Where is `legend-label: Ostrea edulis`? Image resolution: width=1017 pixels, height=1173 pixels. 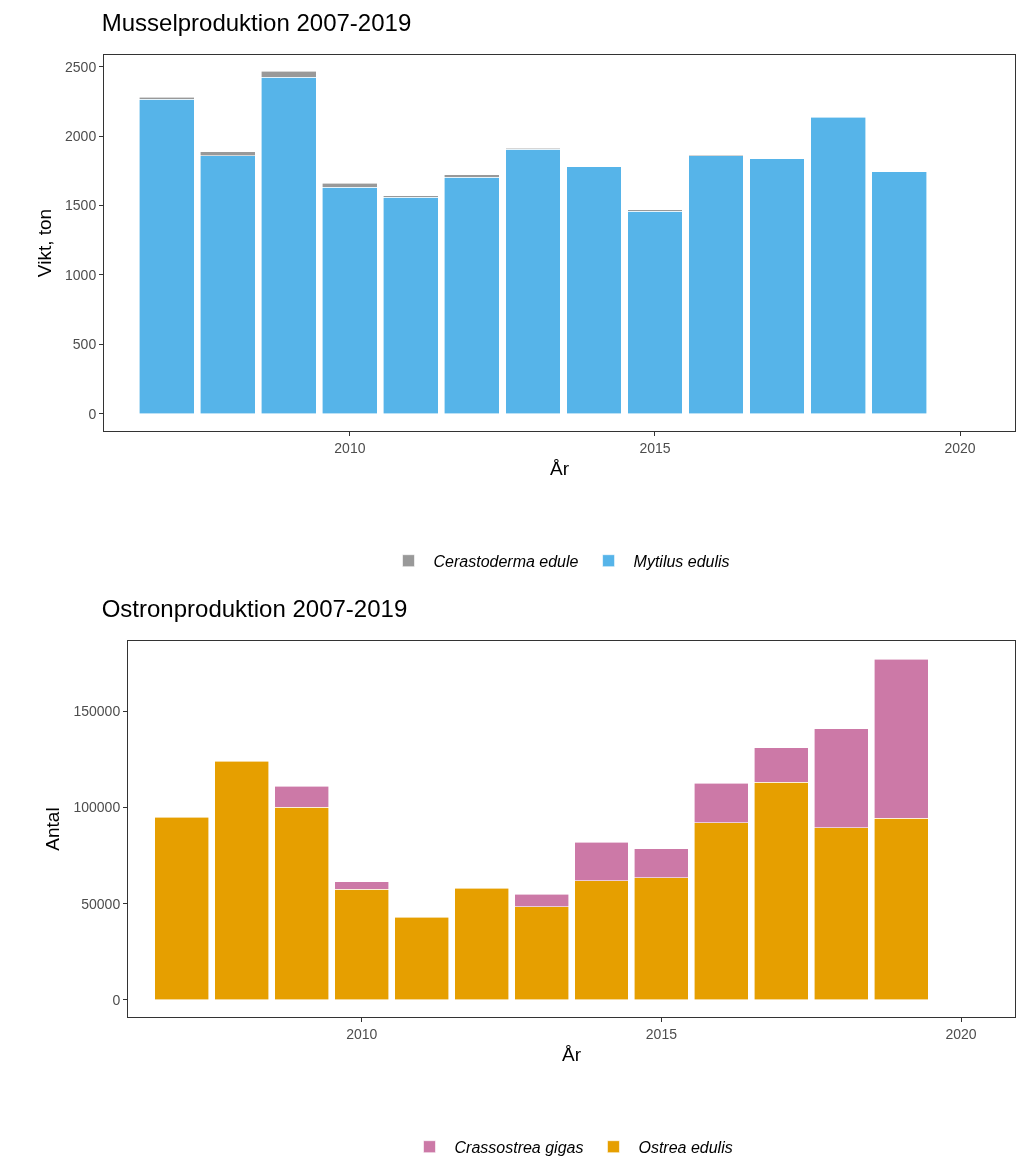
legend-label: Ostrea edulis is located at coordinates (685, 1147).